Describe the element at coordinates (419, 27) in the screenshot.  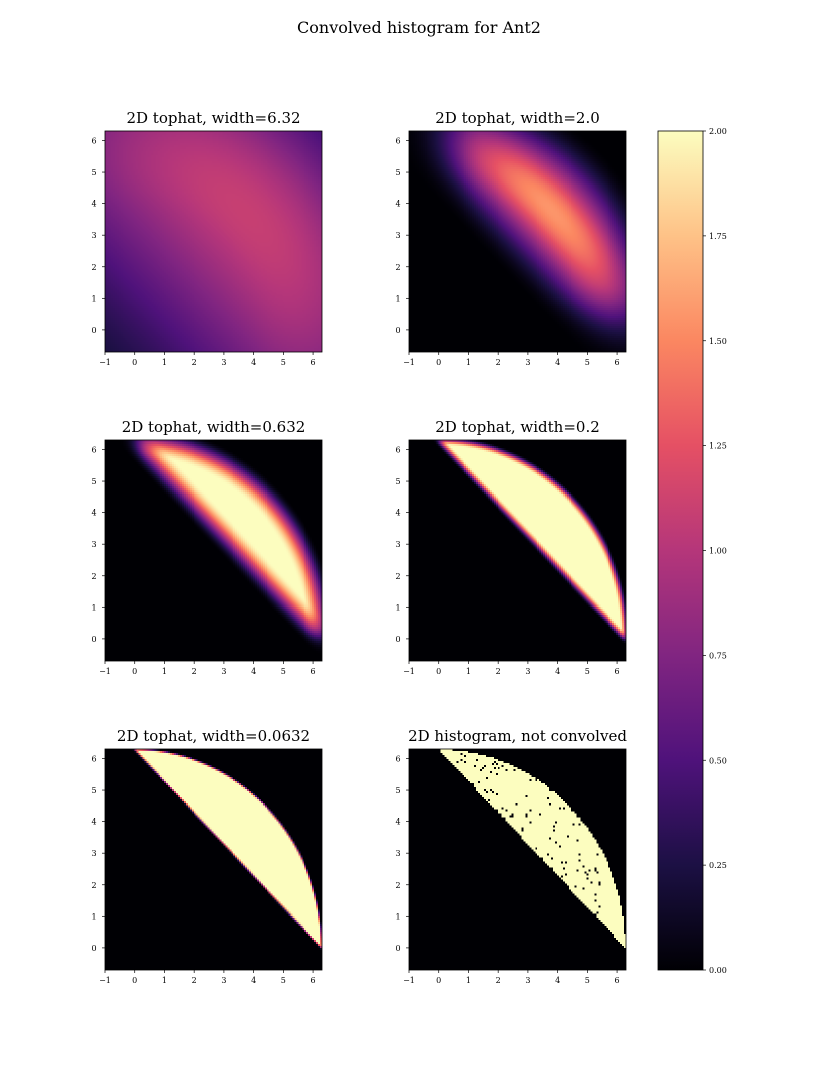
I see `figure-title: Convolved histogram for Ant2` at that location.